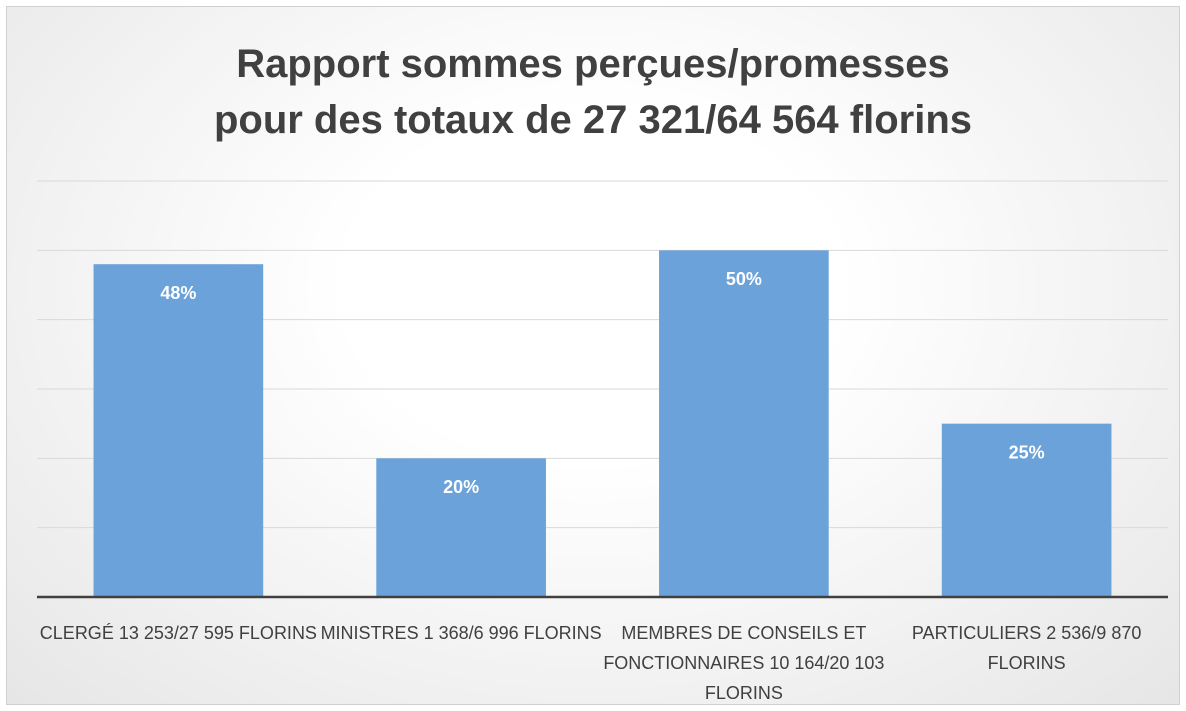 This screenshot has width=1186, height=711. I want to click on data-label: 20%, so click(461, 487).